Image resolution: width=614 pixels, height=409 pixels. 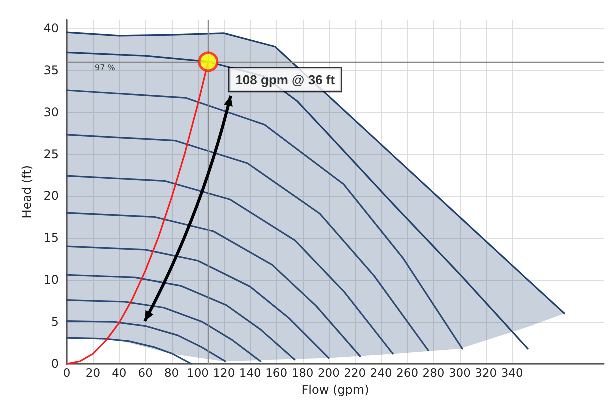 What do you see at coordinates (51, 154) in the screenshot?
I see `y-tick-label: 25` at bounding box center [51, 154].